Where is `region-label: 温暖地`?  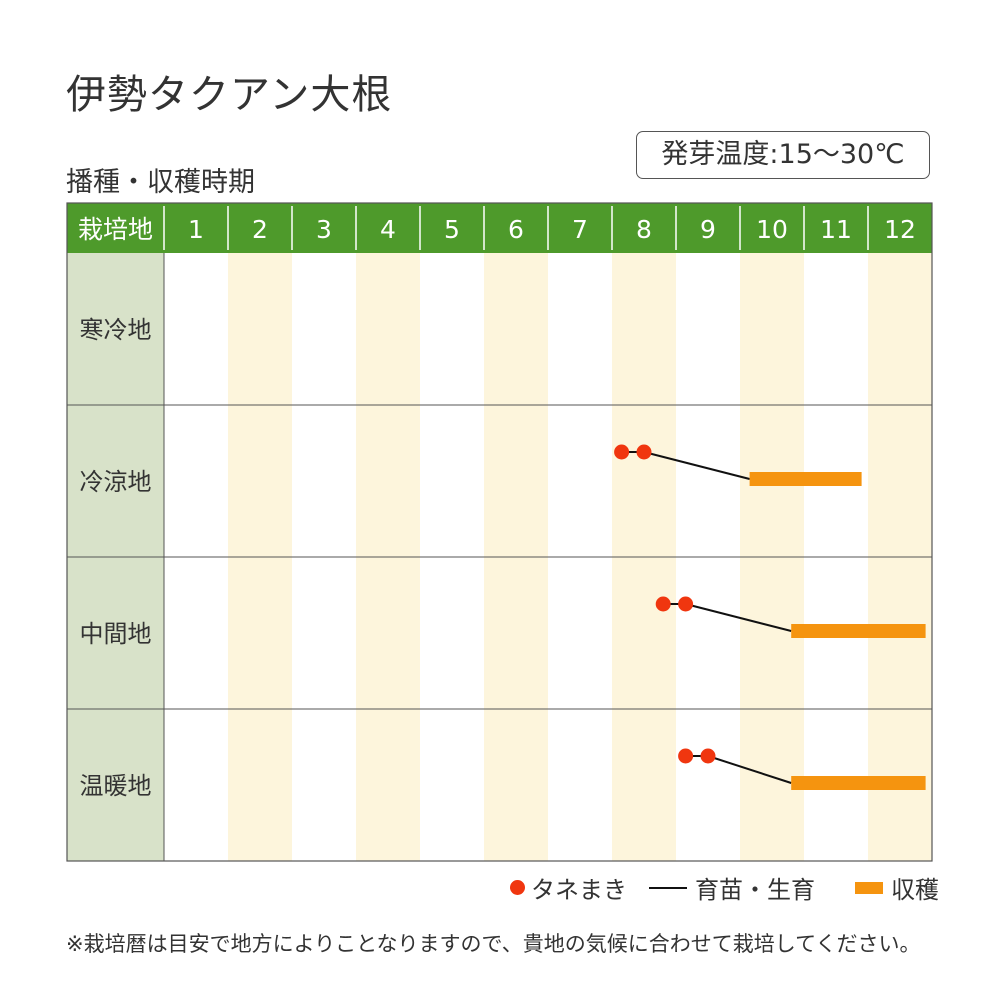
region-label: 温暖地 is located at coordinates (116, 786).